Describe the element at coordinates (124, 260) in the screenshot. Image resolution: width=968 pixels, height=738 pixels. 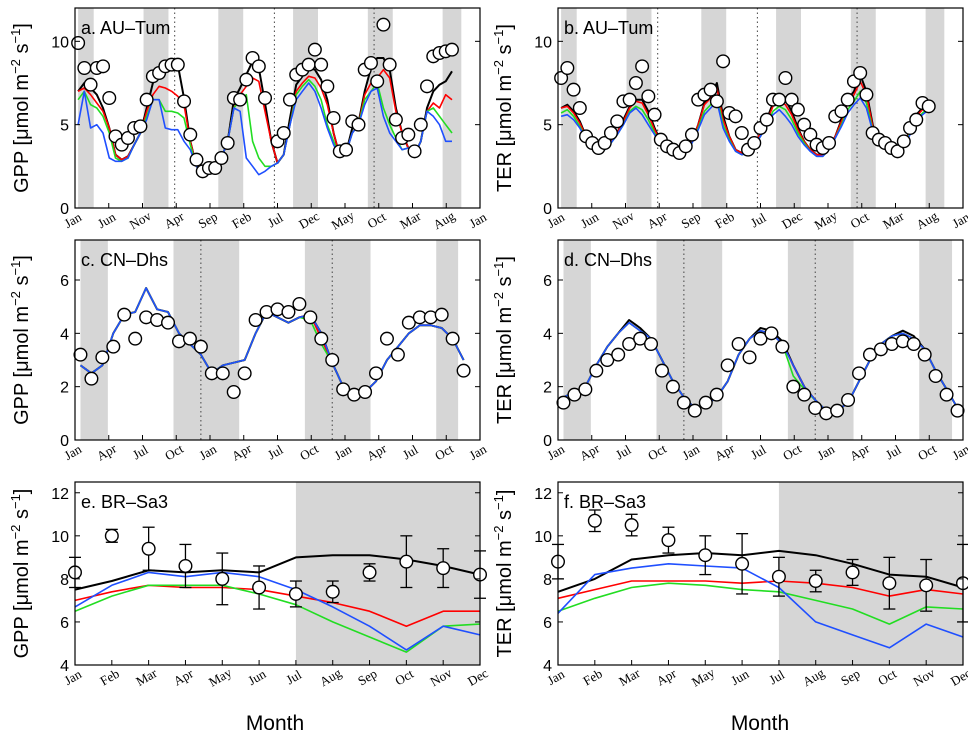
I see `panel-title: c. CN–Dhs` at that location.